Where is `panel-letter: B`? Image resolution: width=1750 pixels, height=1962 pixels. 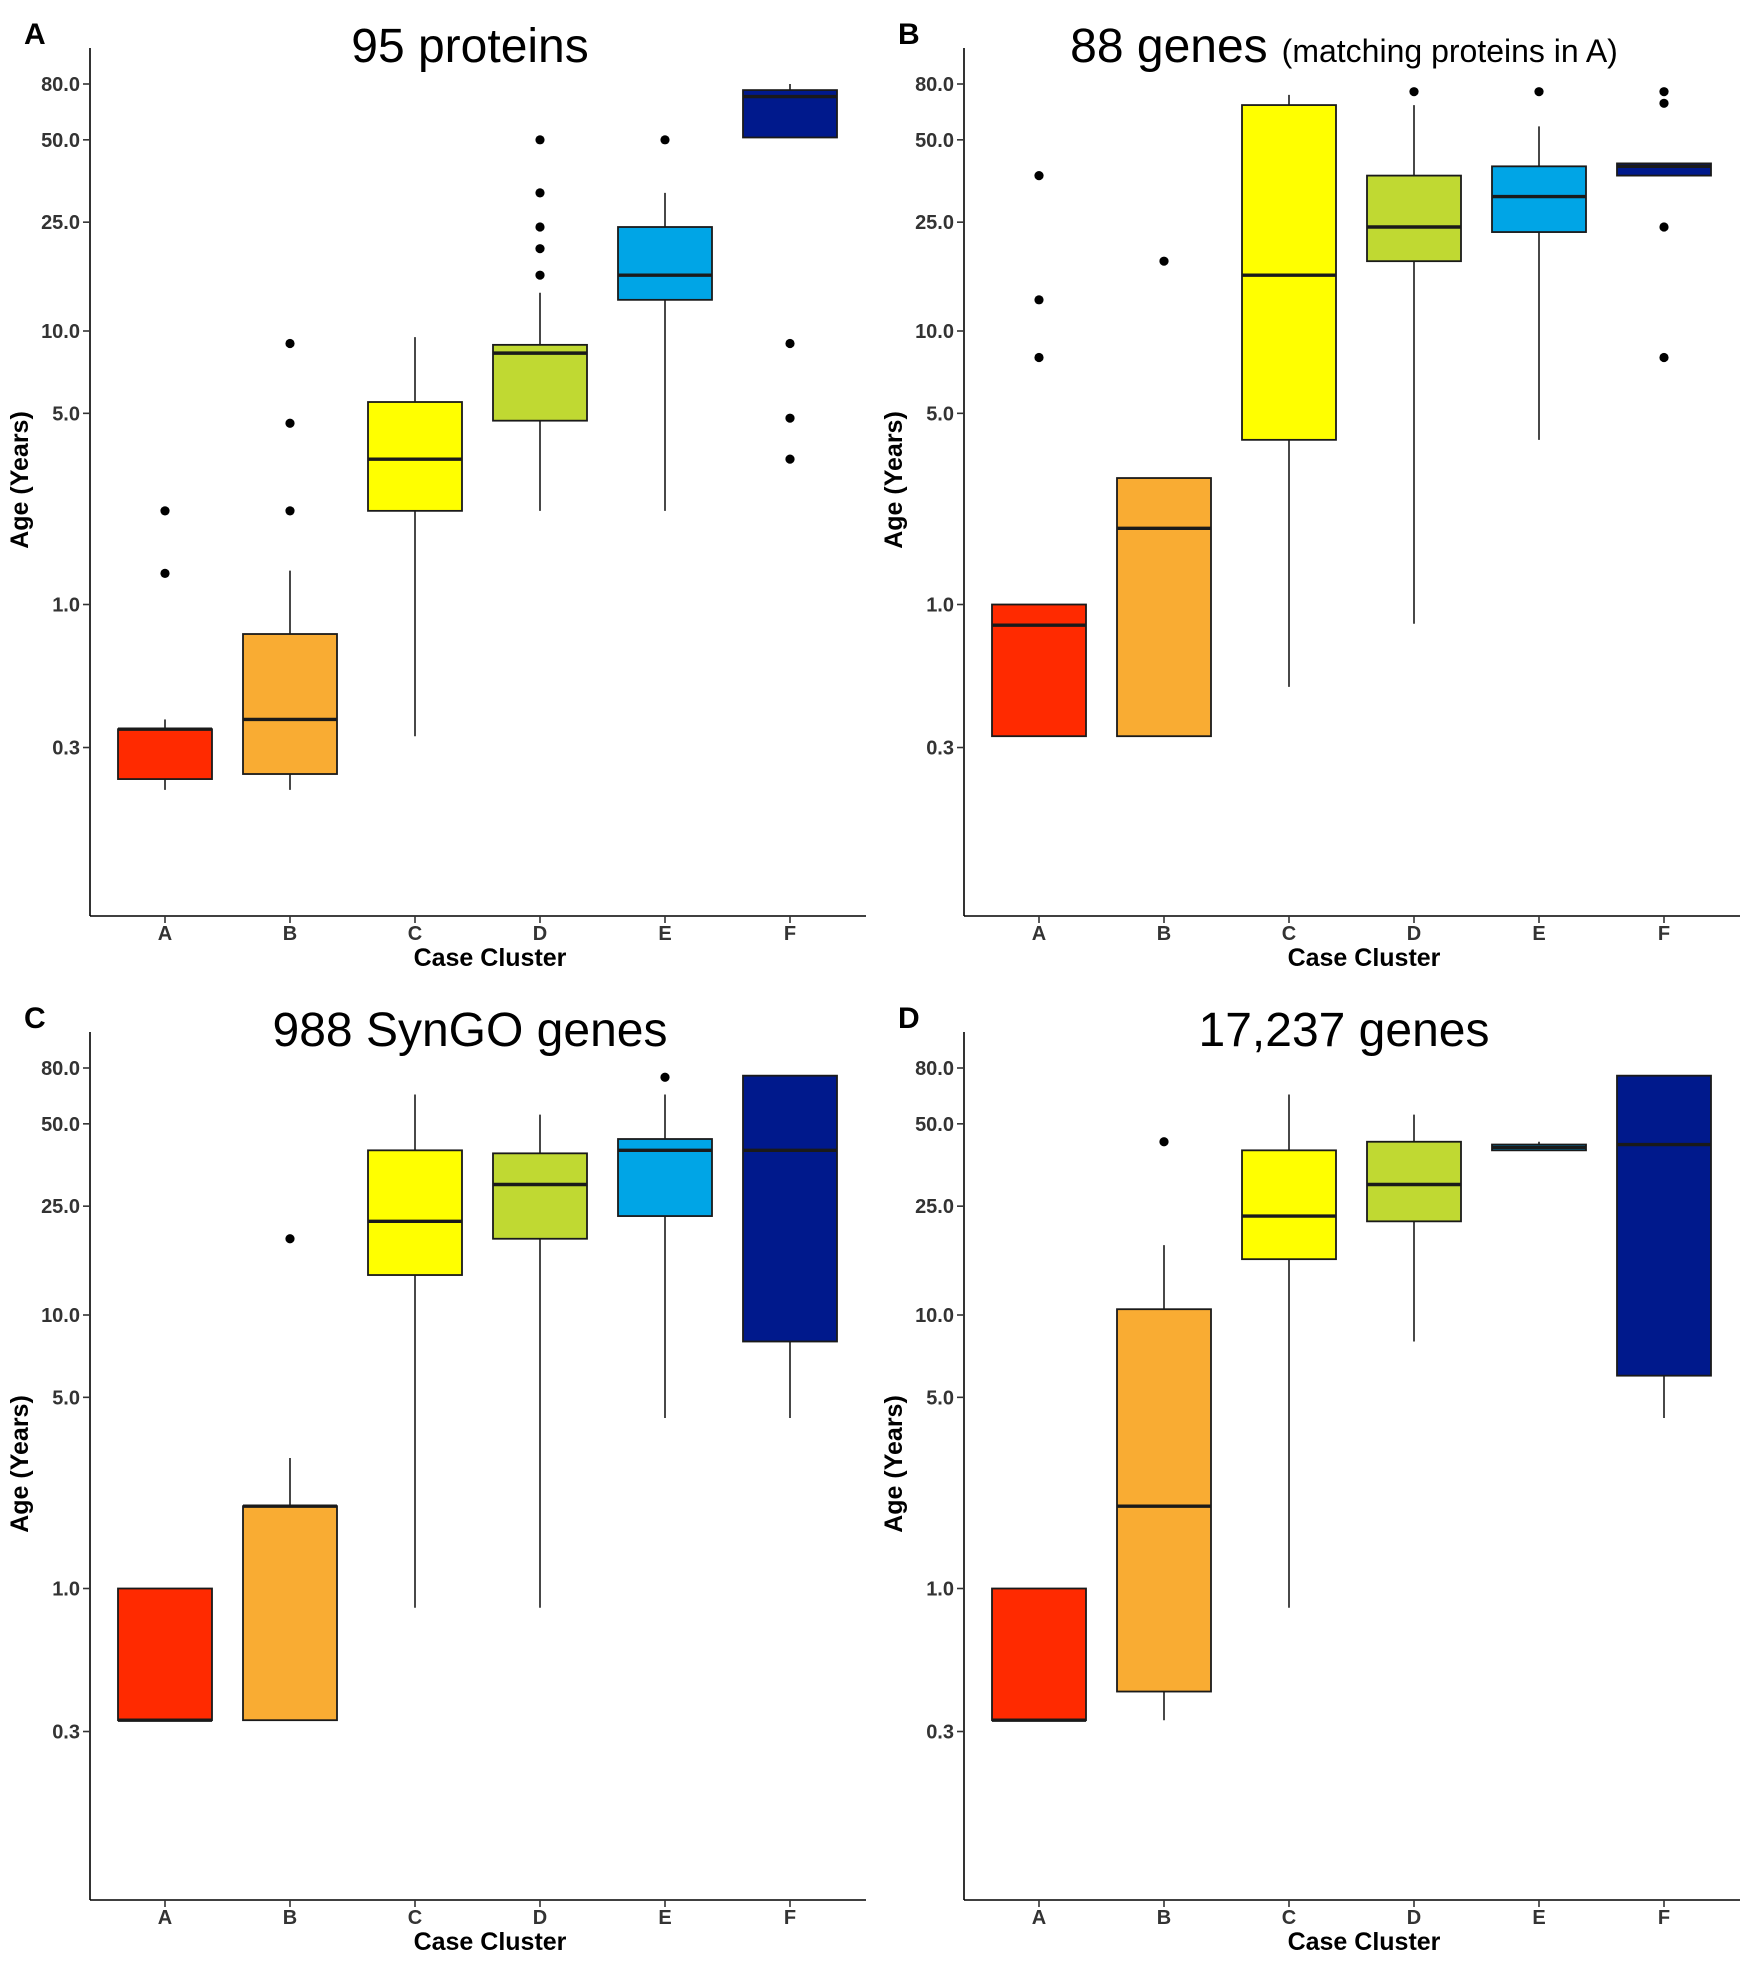 panel-letter: B is located at coordinates (909, 34).